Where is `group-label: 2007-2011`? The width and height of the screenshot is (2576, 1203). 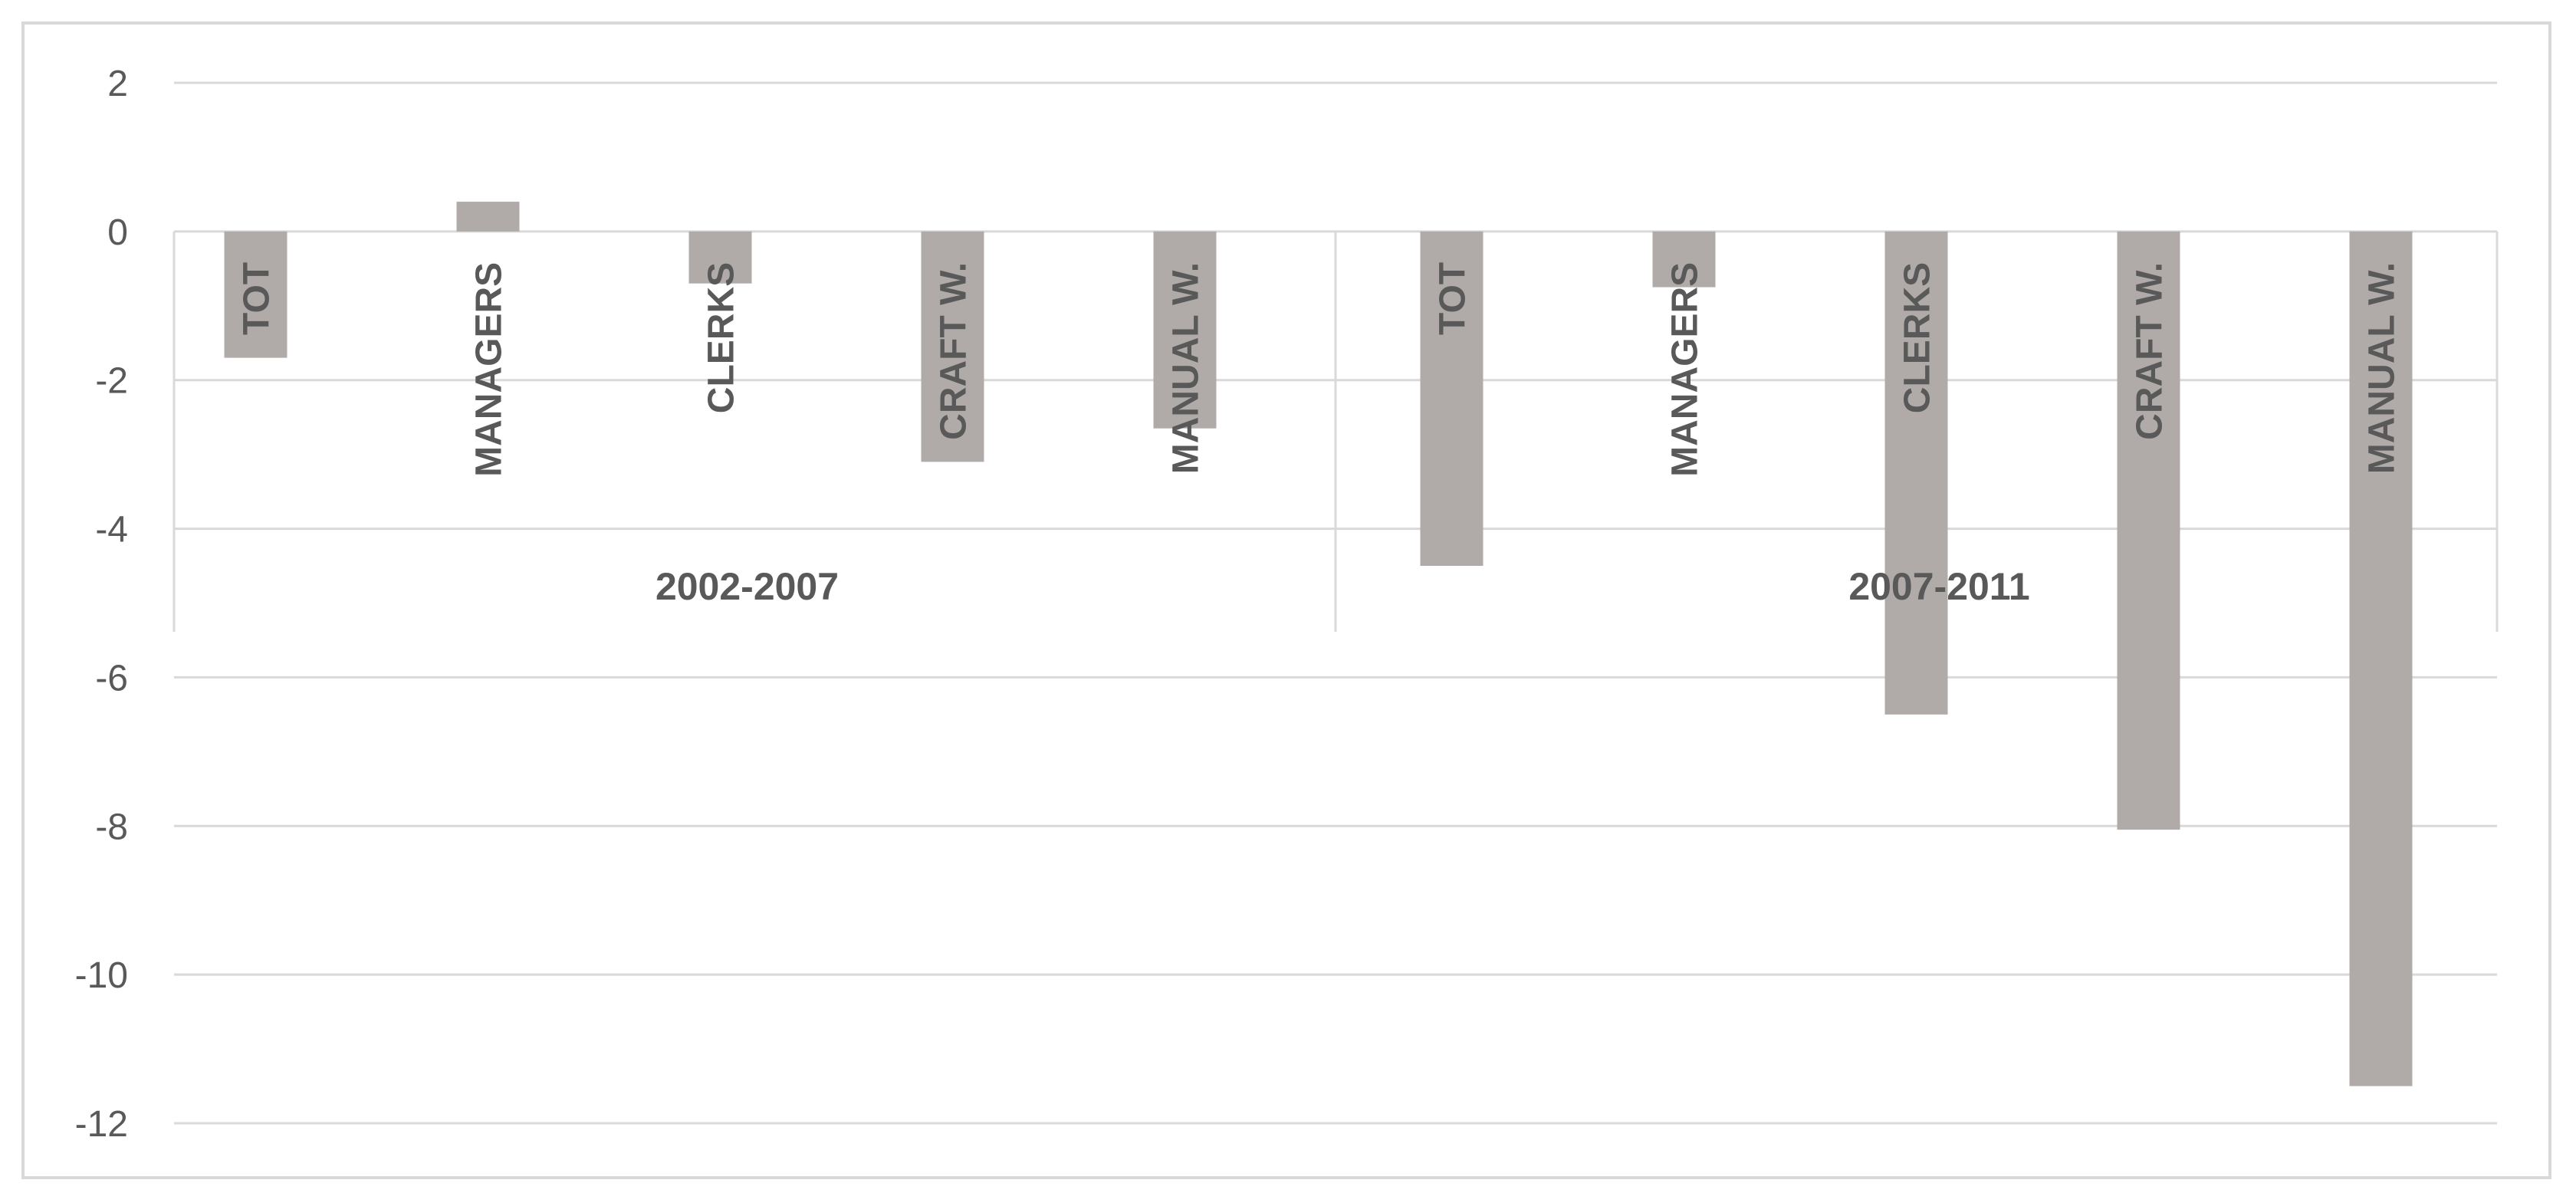 group-label: 2007-2011 is located at coordinates (1939, 586).